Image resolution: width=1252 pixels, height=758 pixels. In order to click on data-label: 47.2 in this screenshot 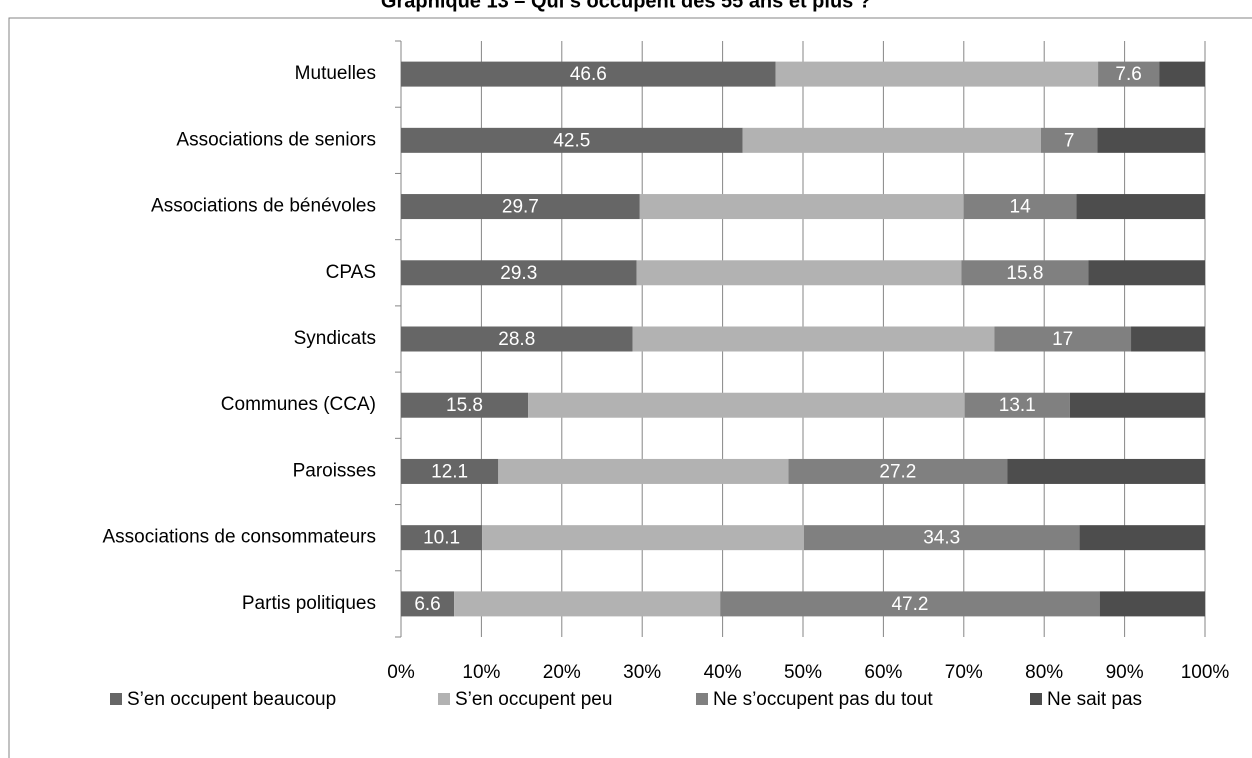, I will do `click(909, 604)`.